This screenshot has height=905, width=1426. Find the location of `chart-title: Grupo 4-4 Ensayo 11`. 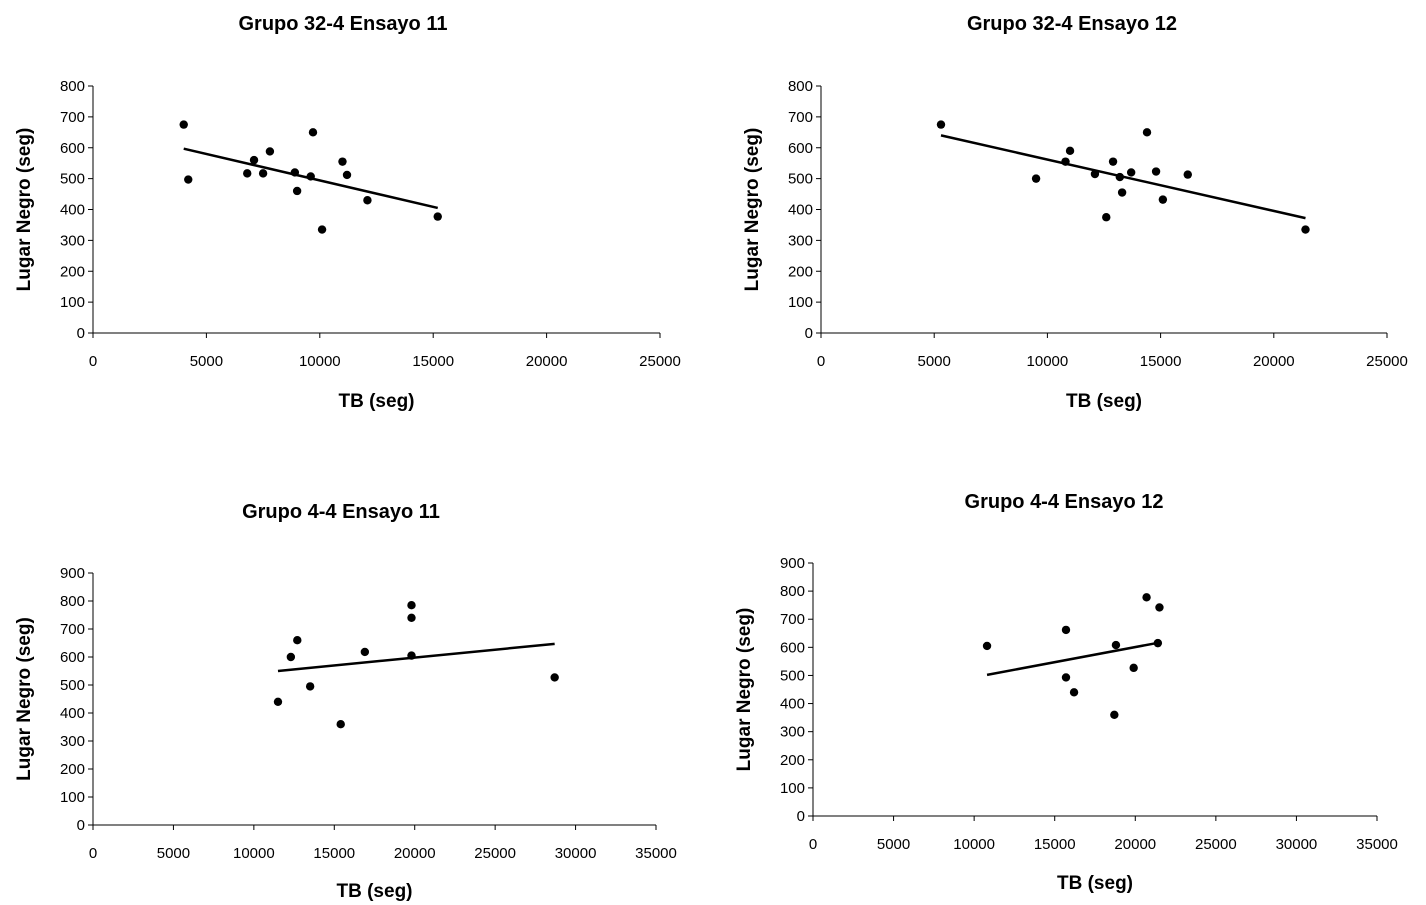

chart-title: Grupo 4-4 Ensayo 11 is located at coordinates (341, 512).